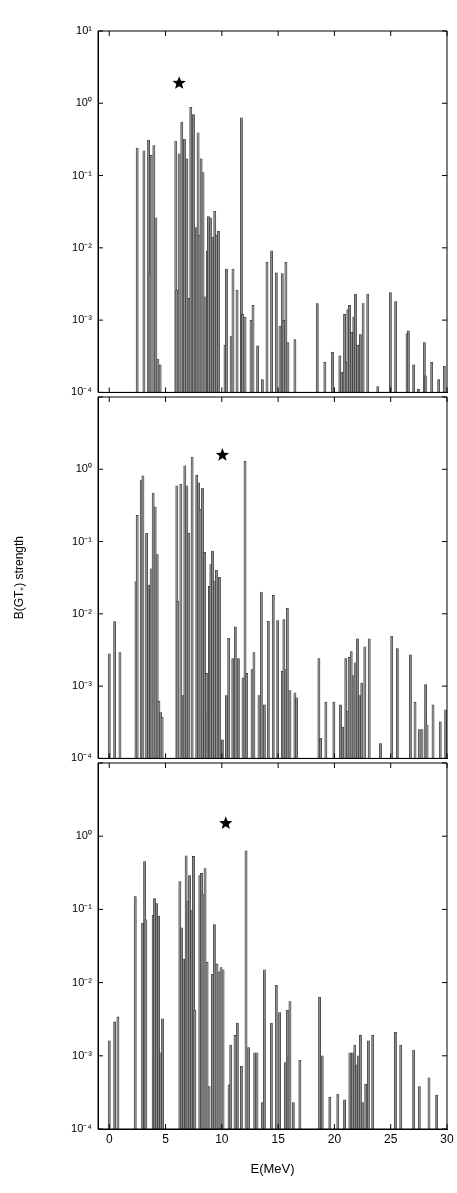  I want to click on x-tick-label: 10, so click(222, 1138).